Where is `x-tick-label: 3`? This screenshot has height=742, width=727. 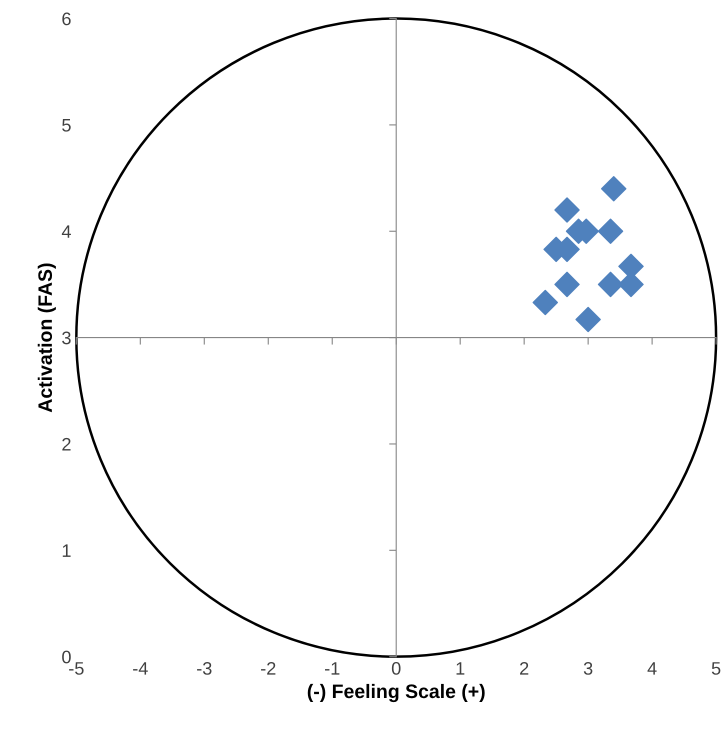 x-tick-label: 3 is located at coordinates (588, 668).